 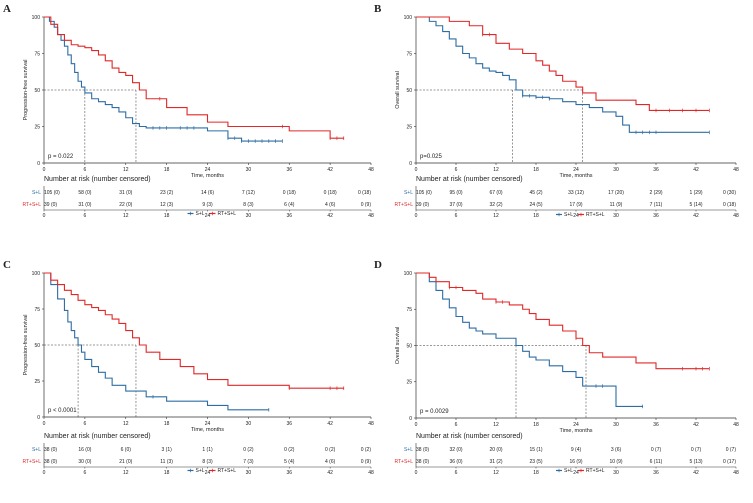 What do you see at coordinates (289, 205) in the screenshot?
I see `risk-table-cell: 6 (4)` at bounding box center [289, 205].